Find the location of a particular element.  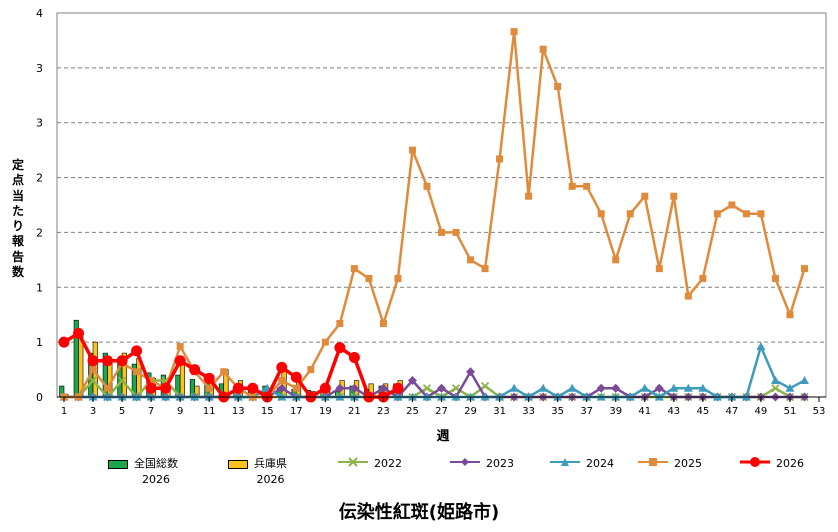

legend-item-2024: 2024 is located at coordinates (582, 464).